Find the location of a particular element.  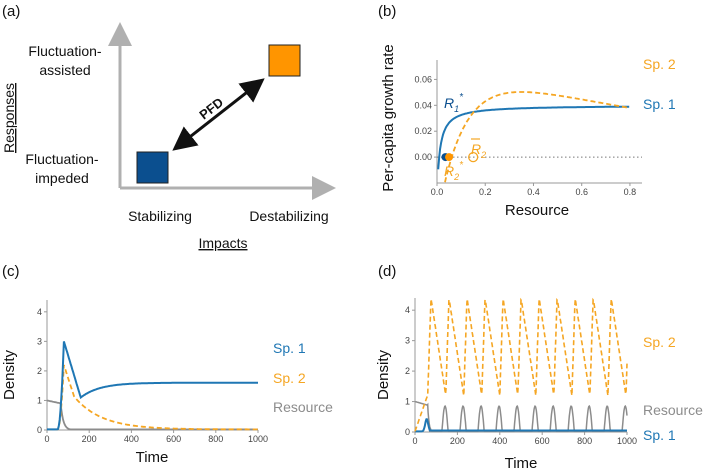

panel-c-series is located at coordinates (152, 386).